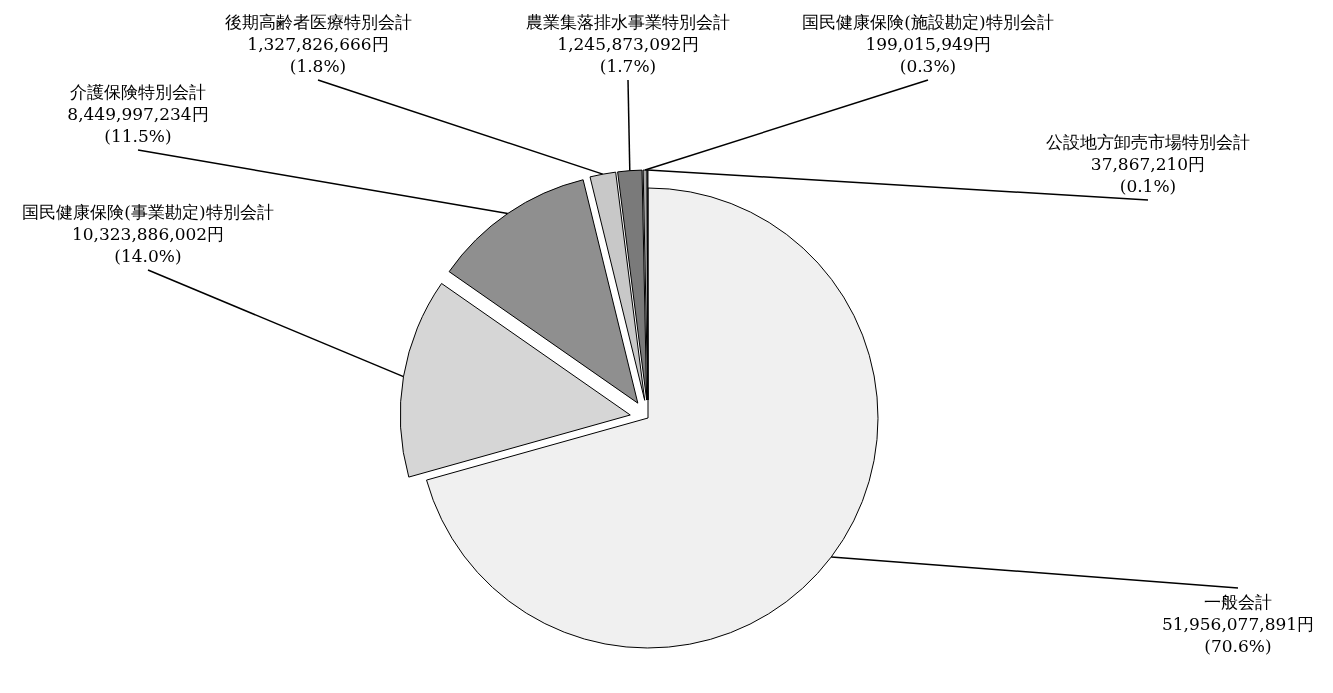 This screenshot has width=1333, height=693. Describe the element at coordinates (318, 22) in the screenshot. I see `slice-label: 後期高齢者医療特別会計` at that location.